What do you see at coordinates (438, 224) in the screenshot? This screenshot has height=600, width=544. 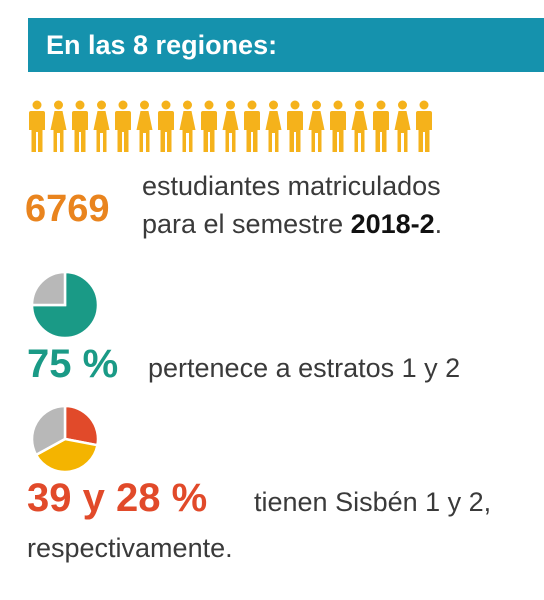 I see `students-text-suffix: .` at bounding box center [438, 224].